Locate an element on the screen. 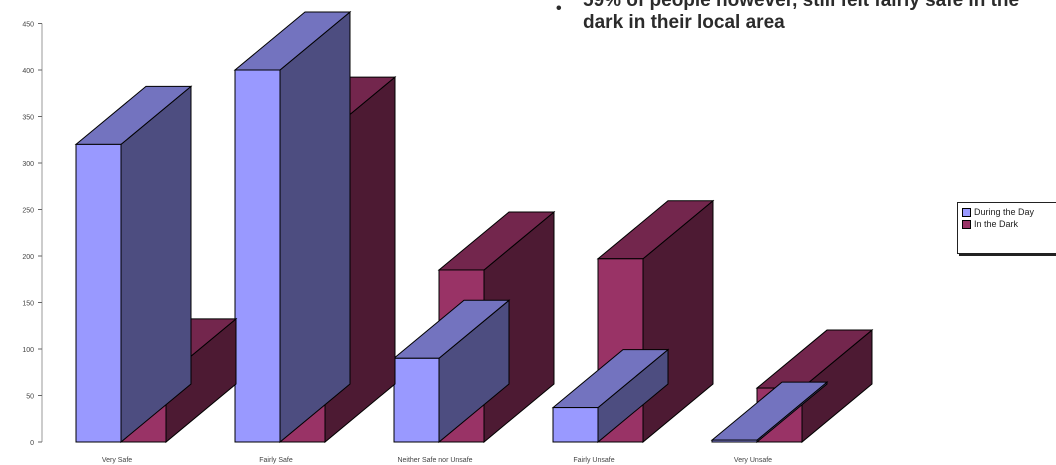 Image resolution: width=1056 pixels, height=465 pixels. x-tick-label: Fairly Safe is located at coordinates (276, 460).